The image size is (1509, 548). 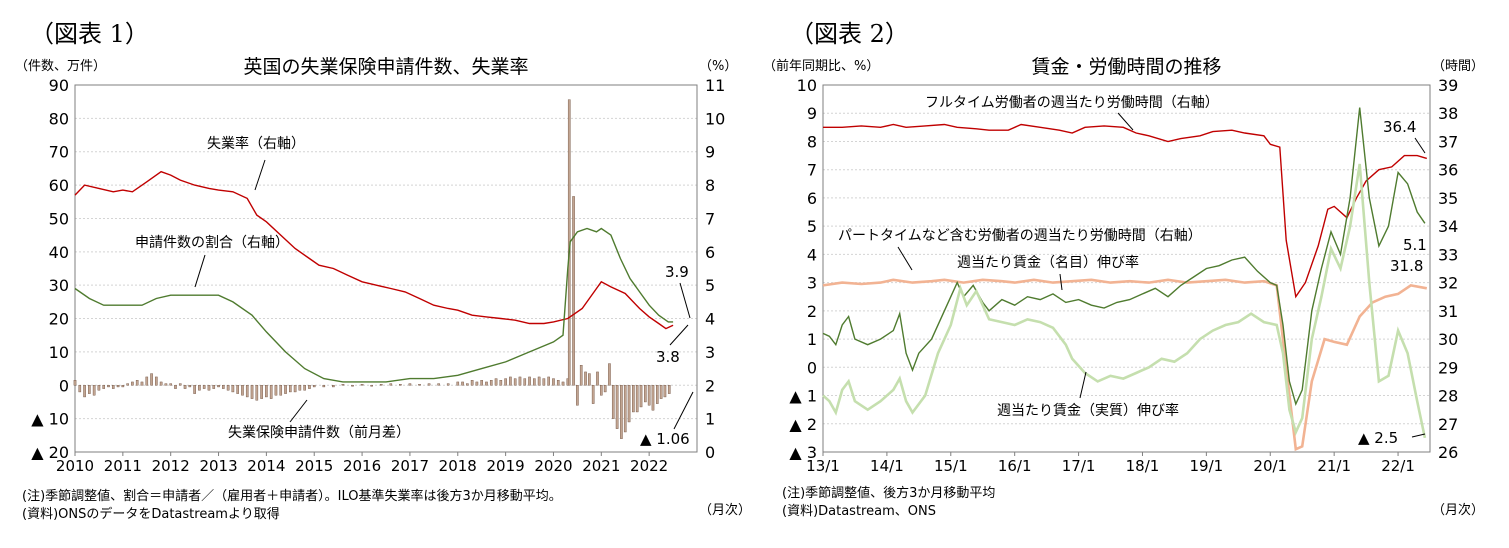 What do you see at coordinates (710, 152) in the screenshot?
I see `right-axis-tick: 9` at bounding box center [710, 152].